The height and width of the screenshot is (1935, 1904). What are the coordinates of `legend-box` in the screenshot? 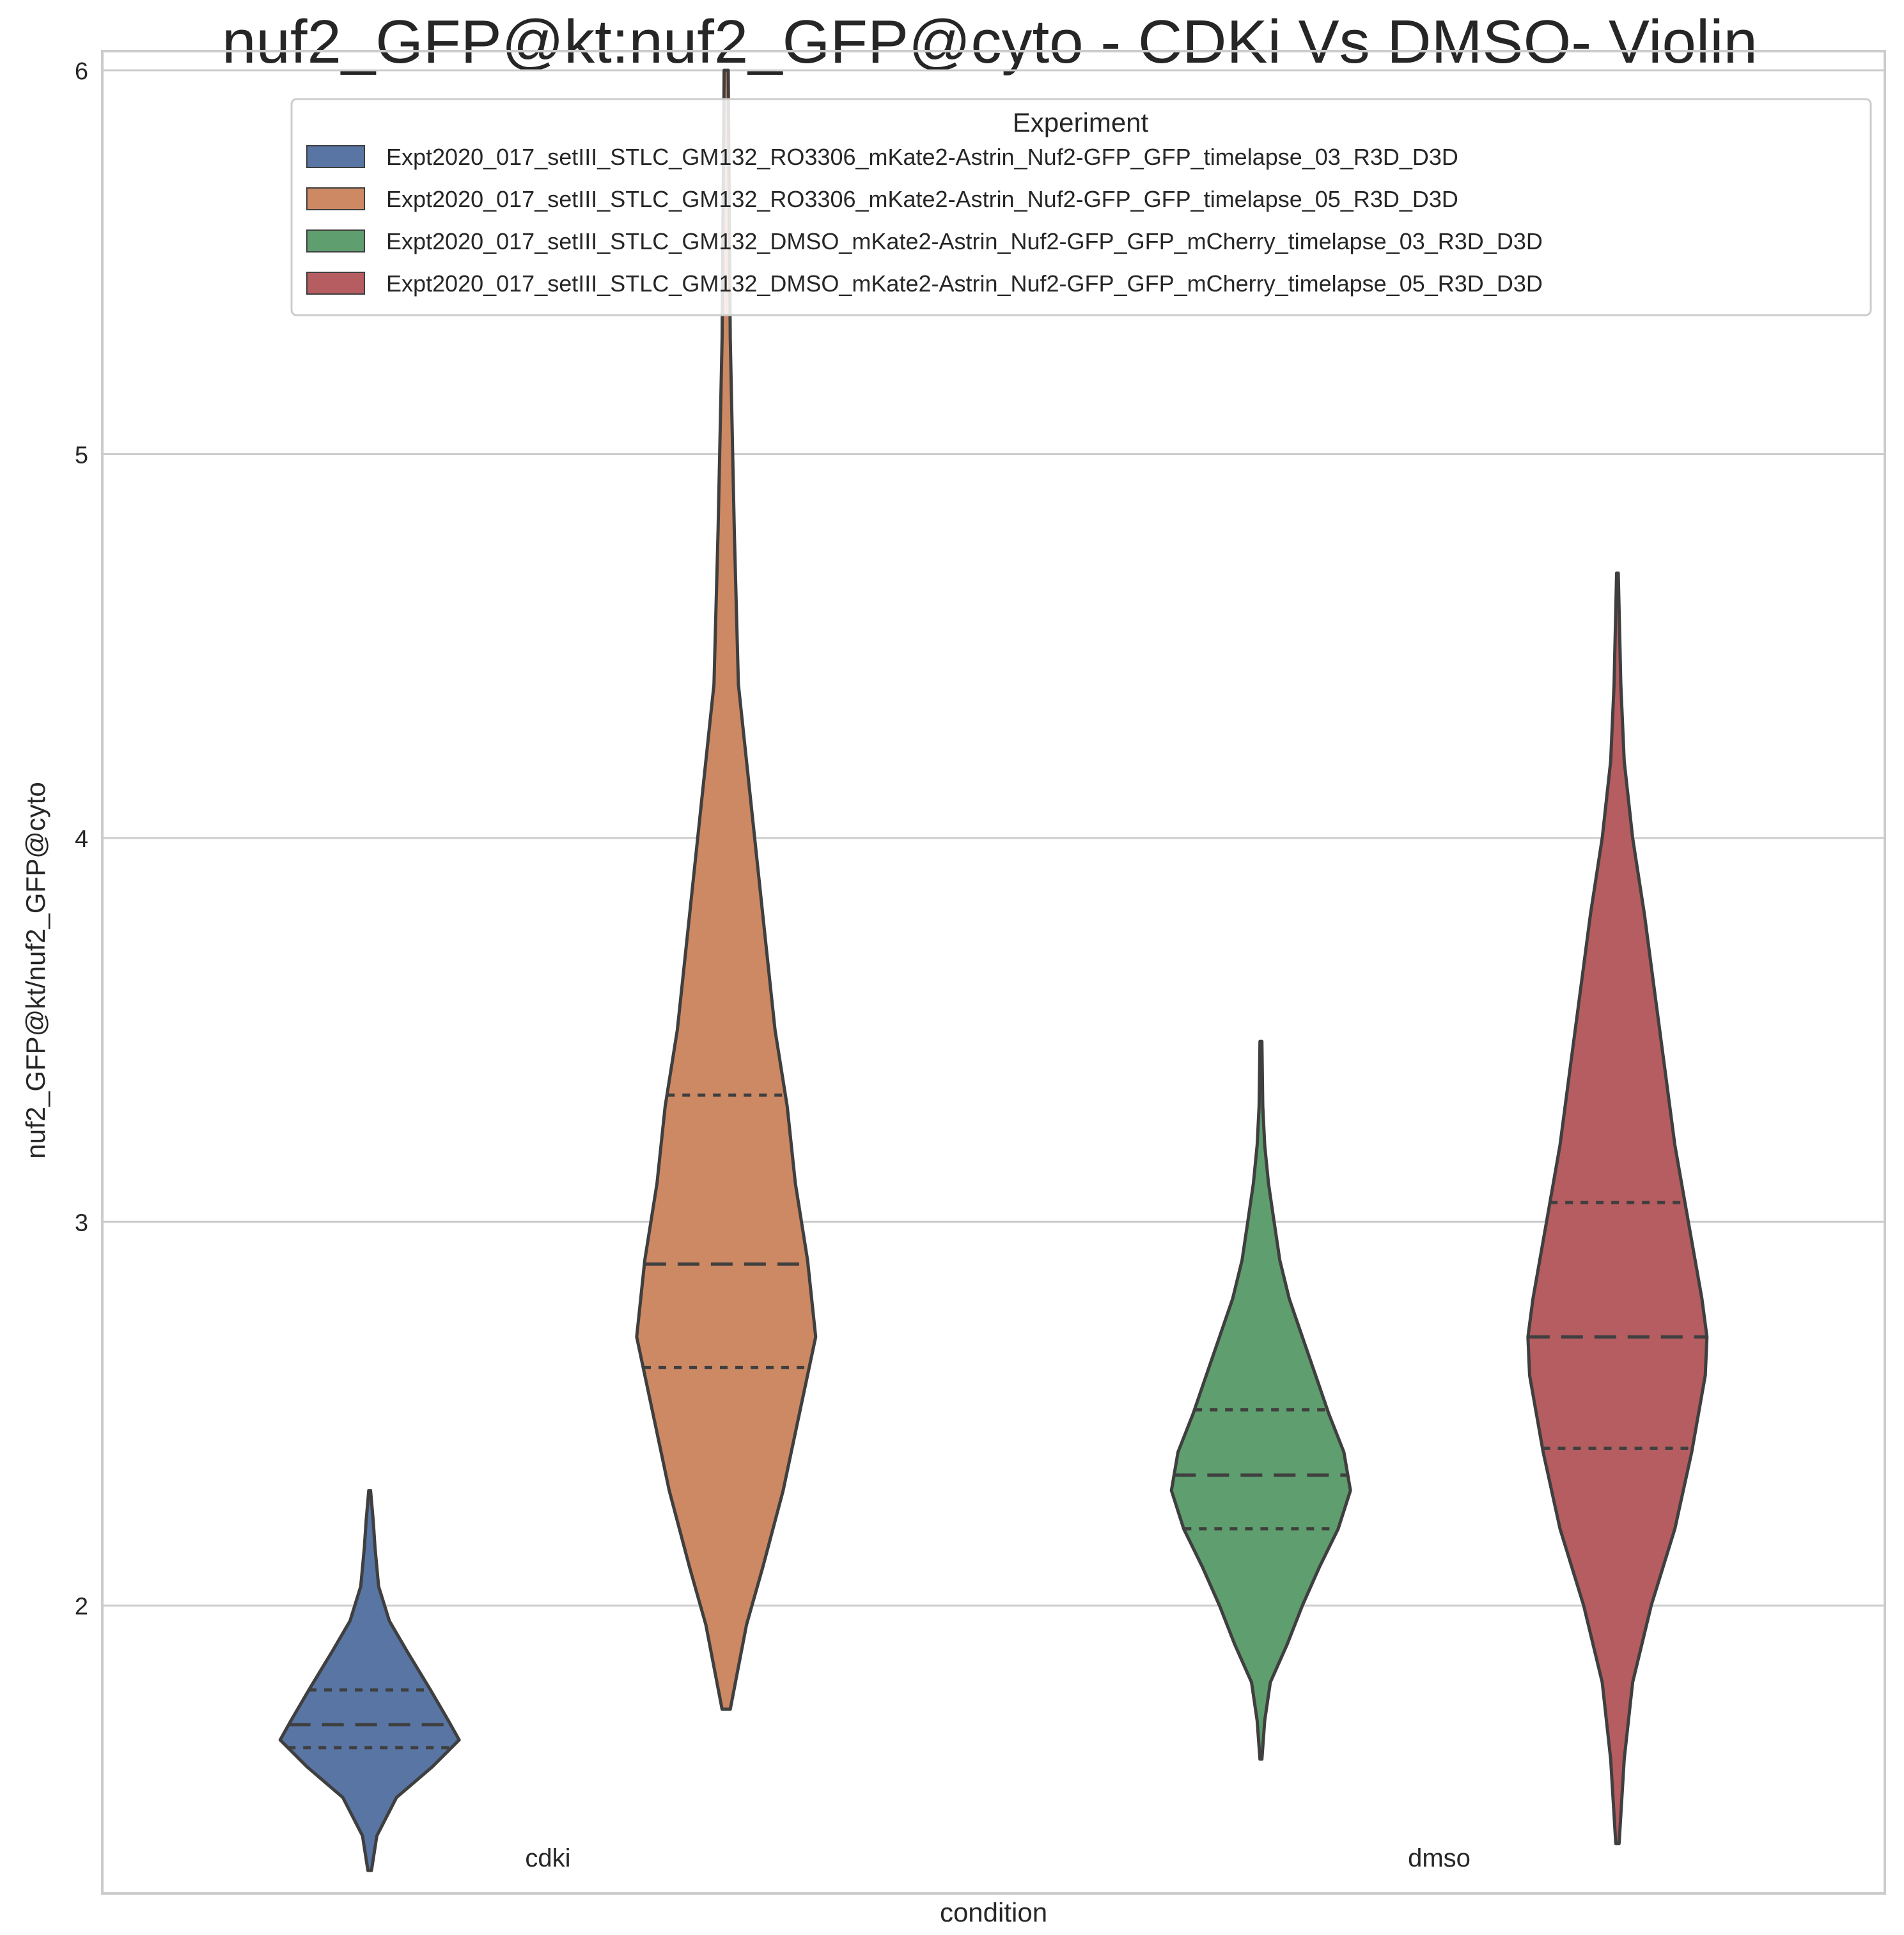 It's located at (1081, 207).